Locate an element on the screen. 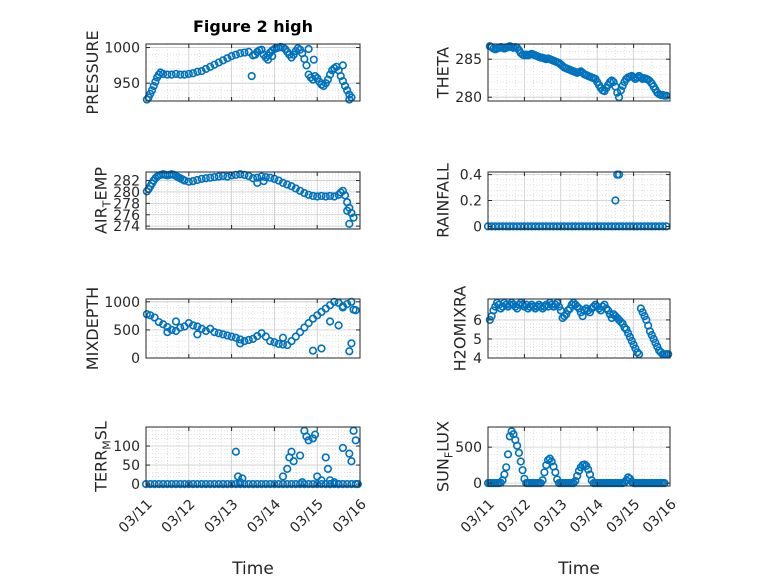 This screenshot has width=778, height=583. y-tick-label: 5 is located at coordinates (477, 340).